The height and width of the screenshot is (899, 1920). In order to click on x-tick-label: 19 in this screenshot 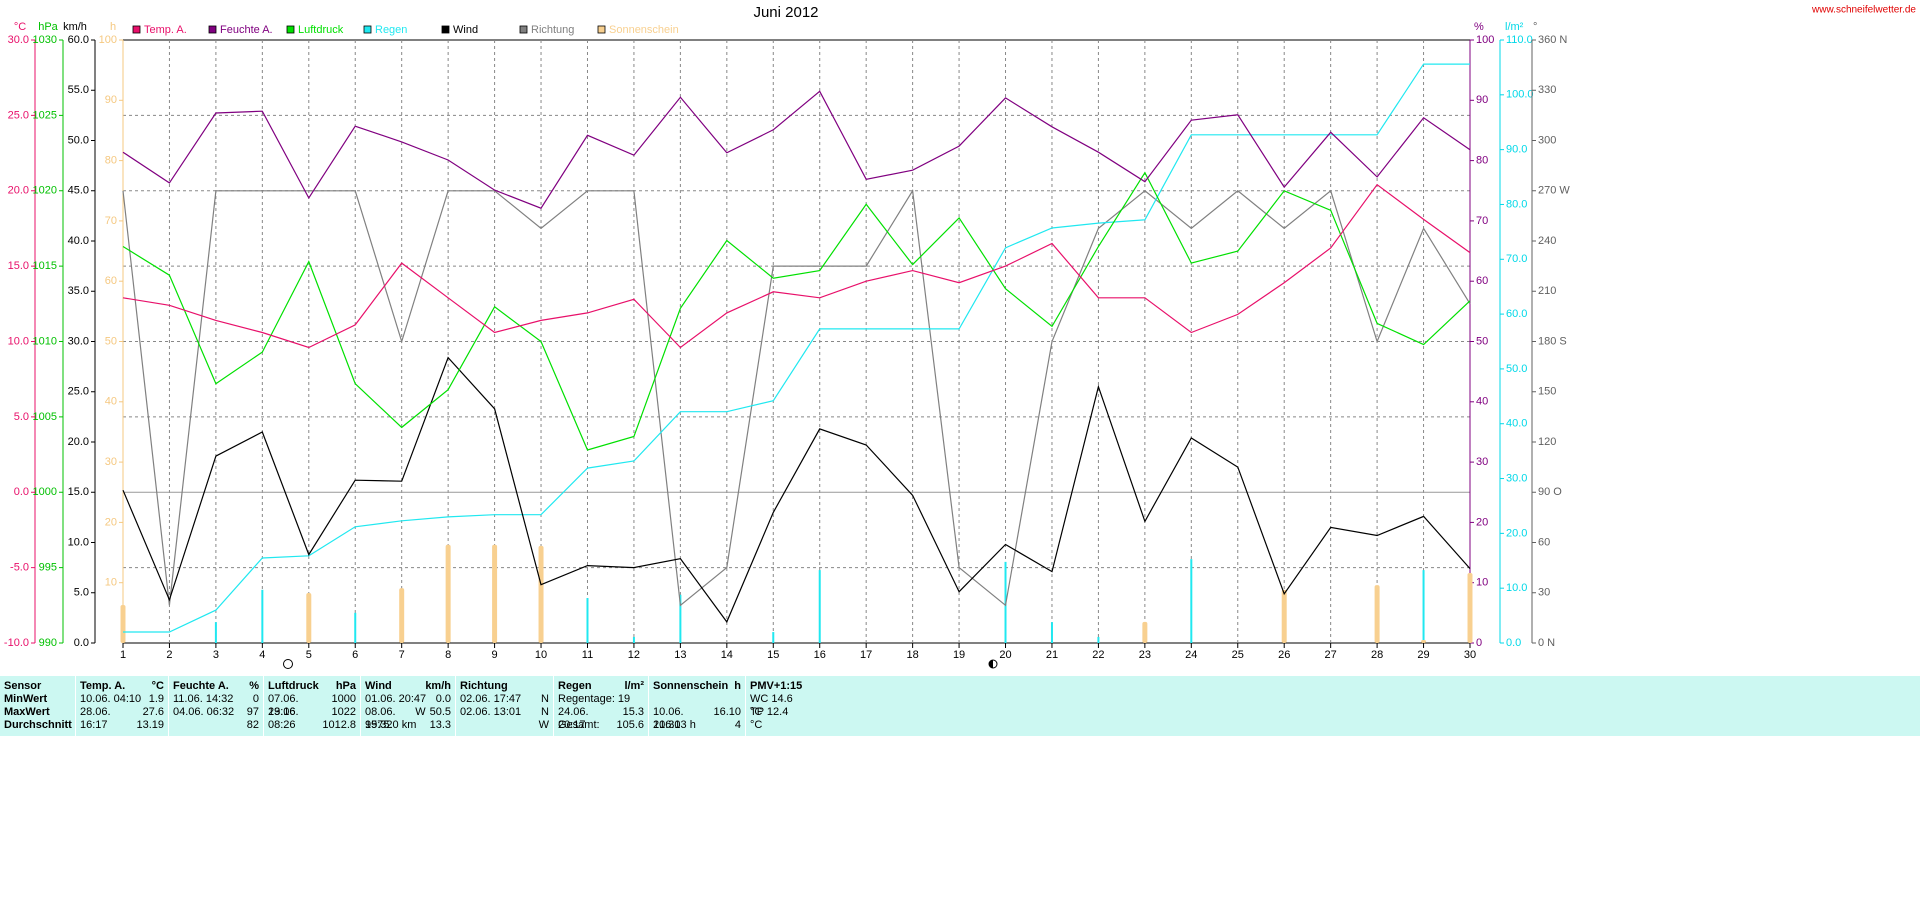, I will do `click(959, 655)`.